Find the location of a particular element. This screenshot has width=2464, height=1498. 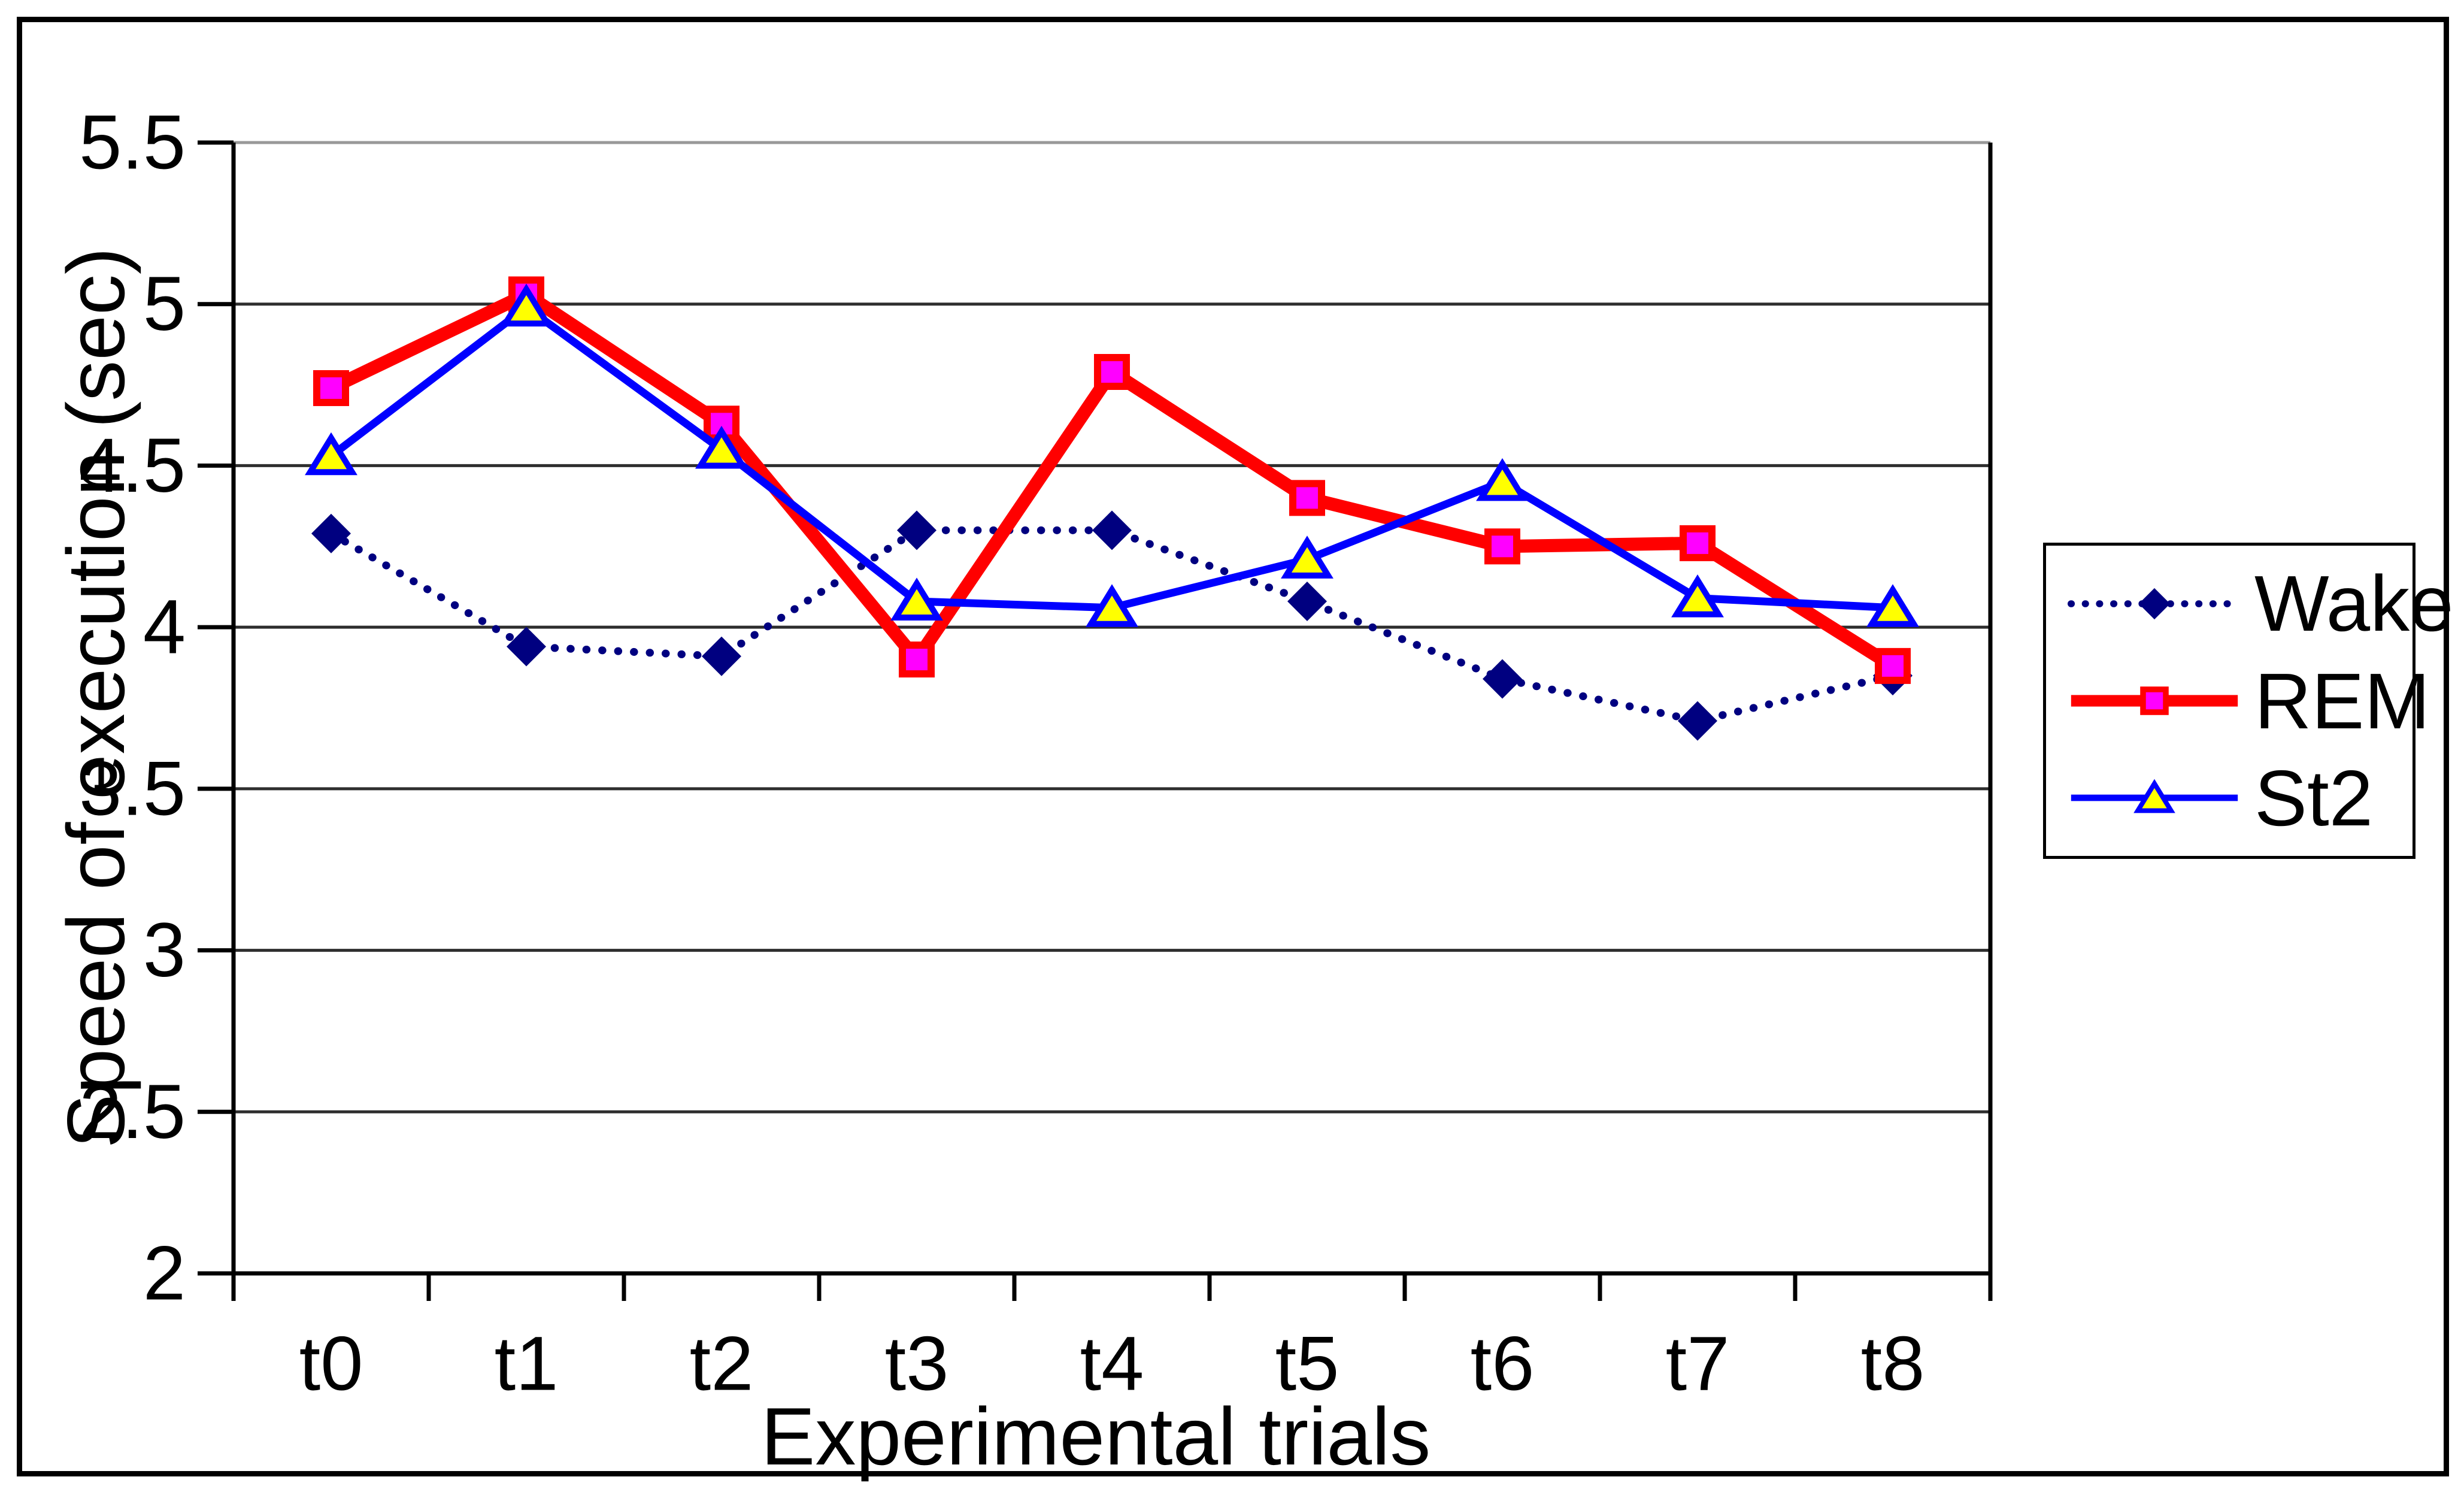

marker-rem-t6 is located at coordinates (1502, 546).